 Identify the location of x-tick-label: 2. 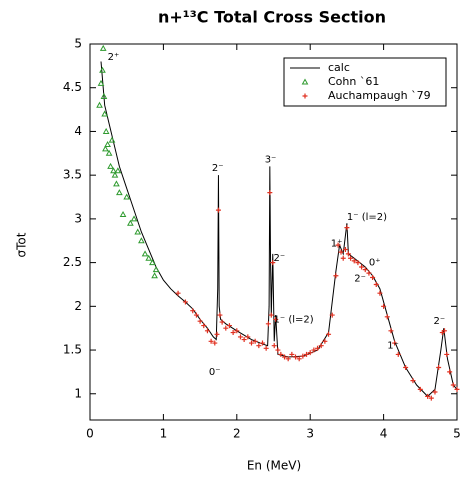
(237, 434).